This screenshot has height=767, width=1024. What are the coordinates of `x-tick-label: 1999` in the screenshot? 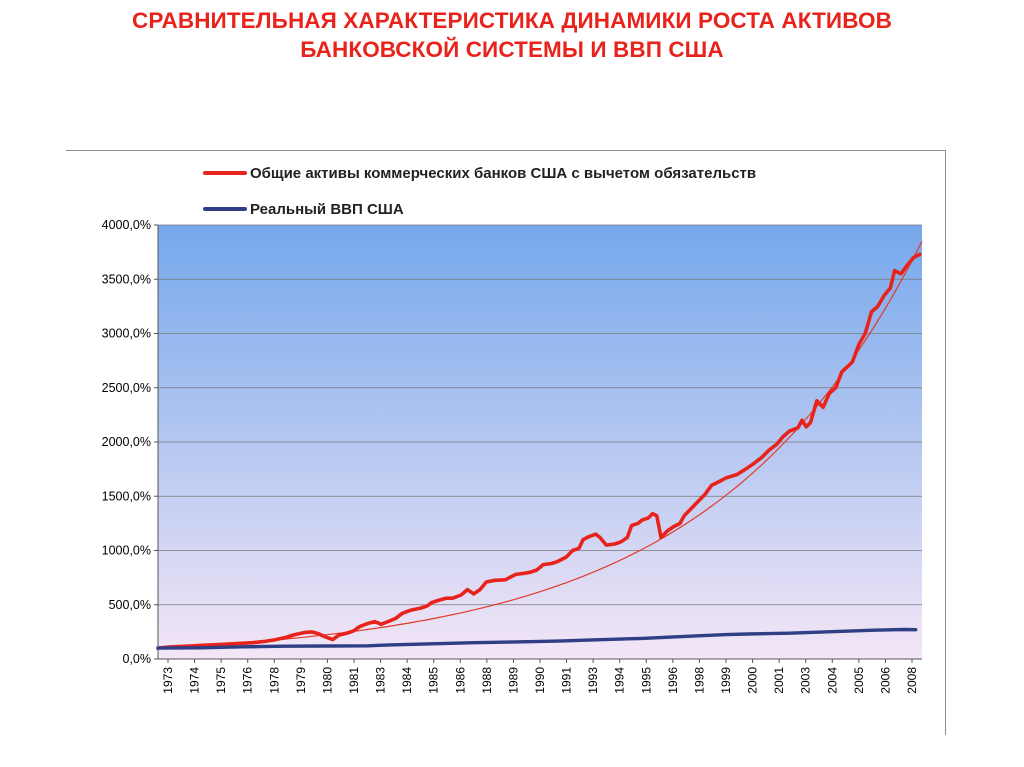 It's located at (726, 680).